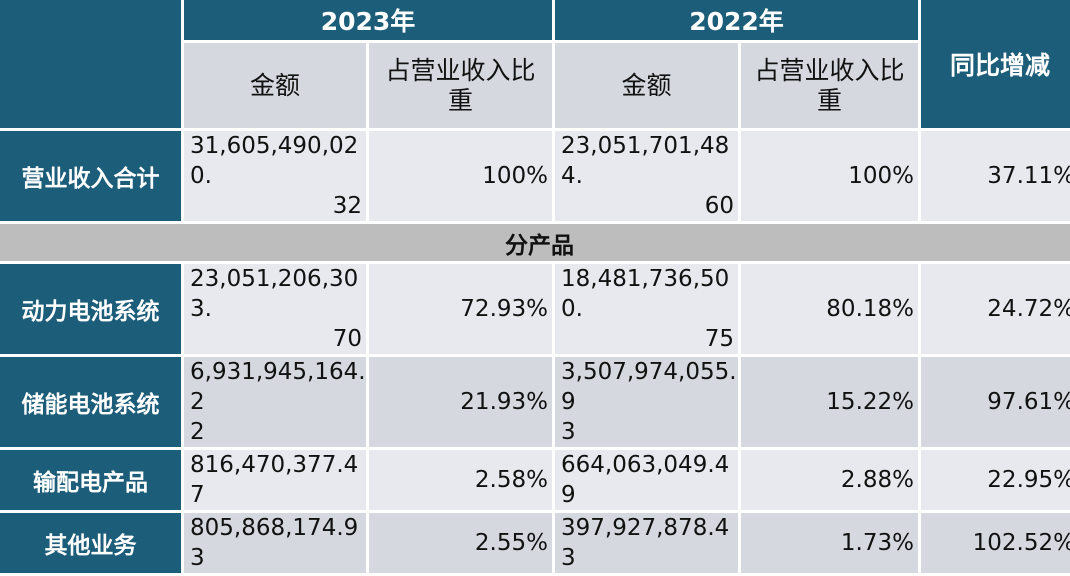 The image size is (1070, 576). What do you see at coordinates (649, 387) in the screenshot?
I see `amount-line1: 3,507,974,055.9` at bounding box center [649, 387].